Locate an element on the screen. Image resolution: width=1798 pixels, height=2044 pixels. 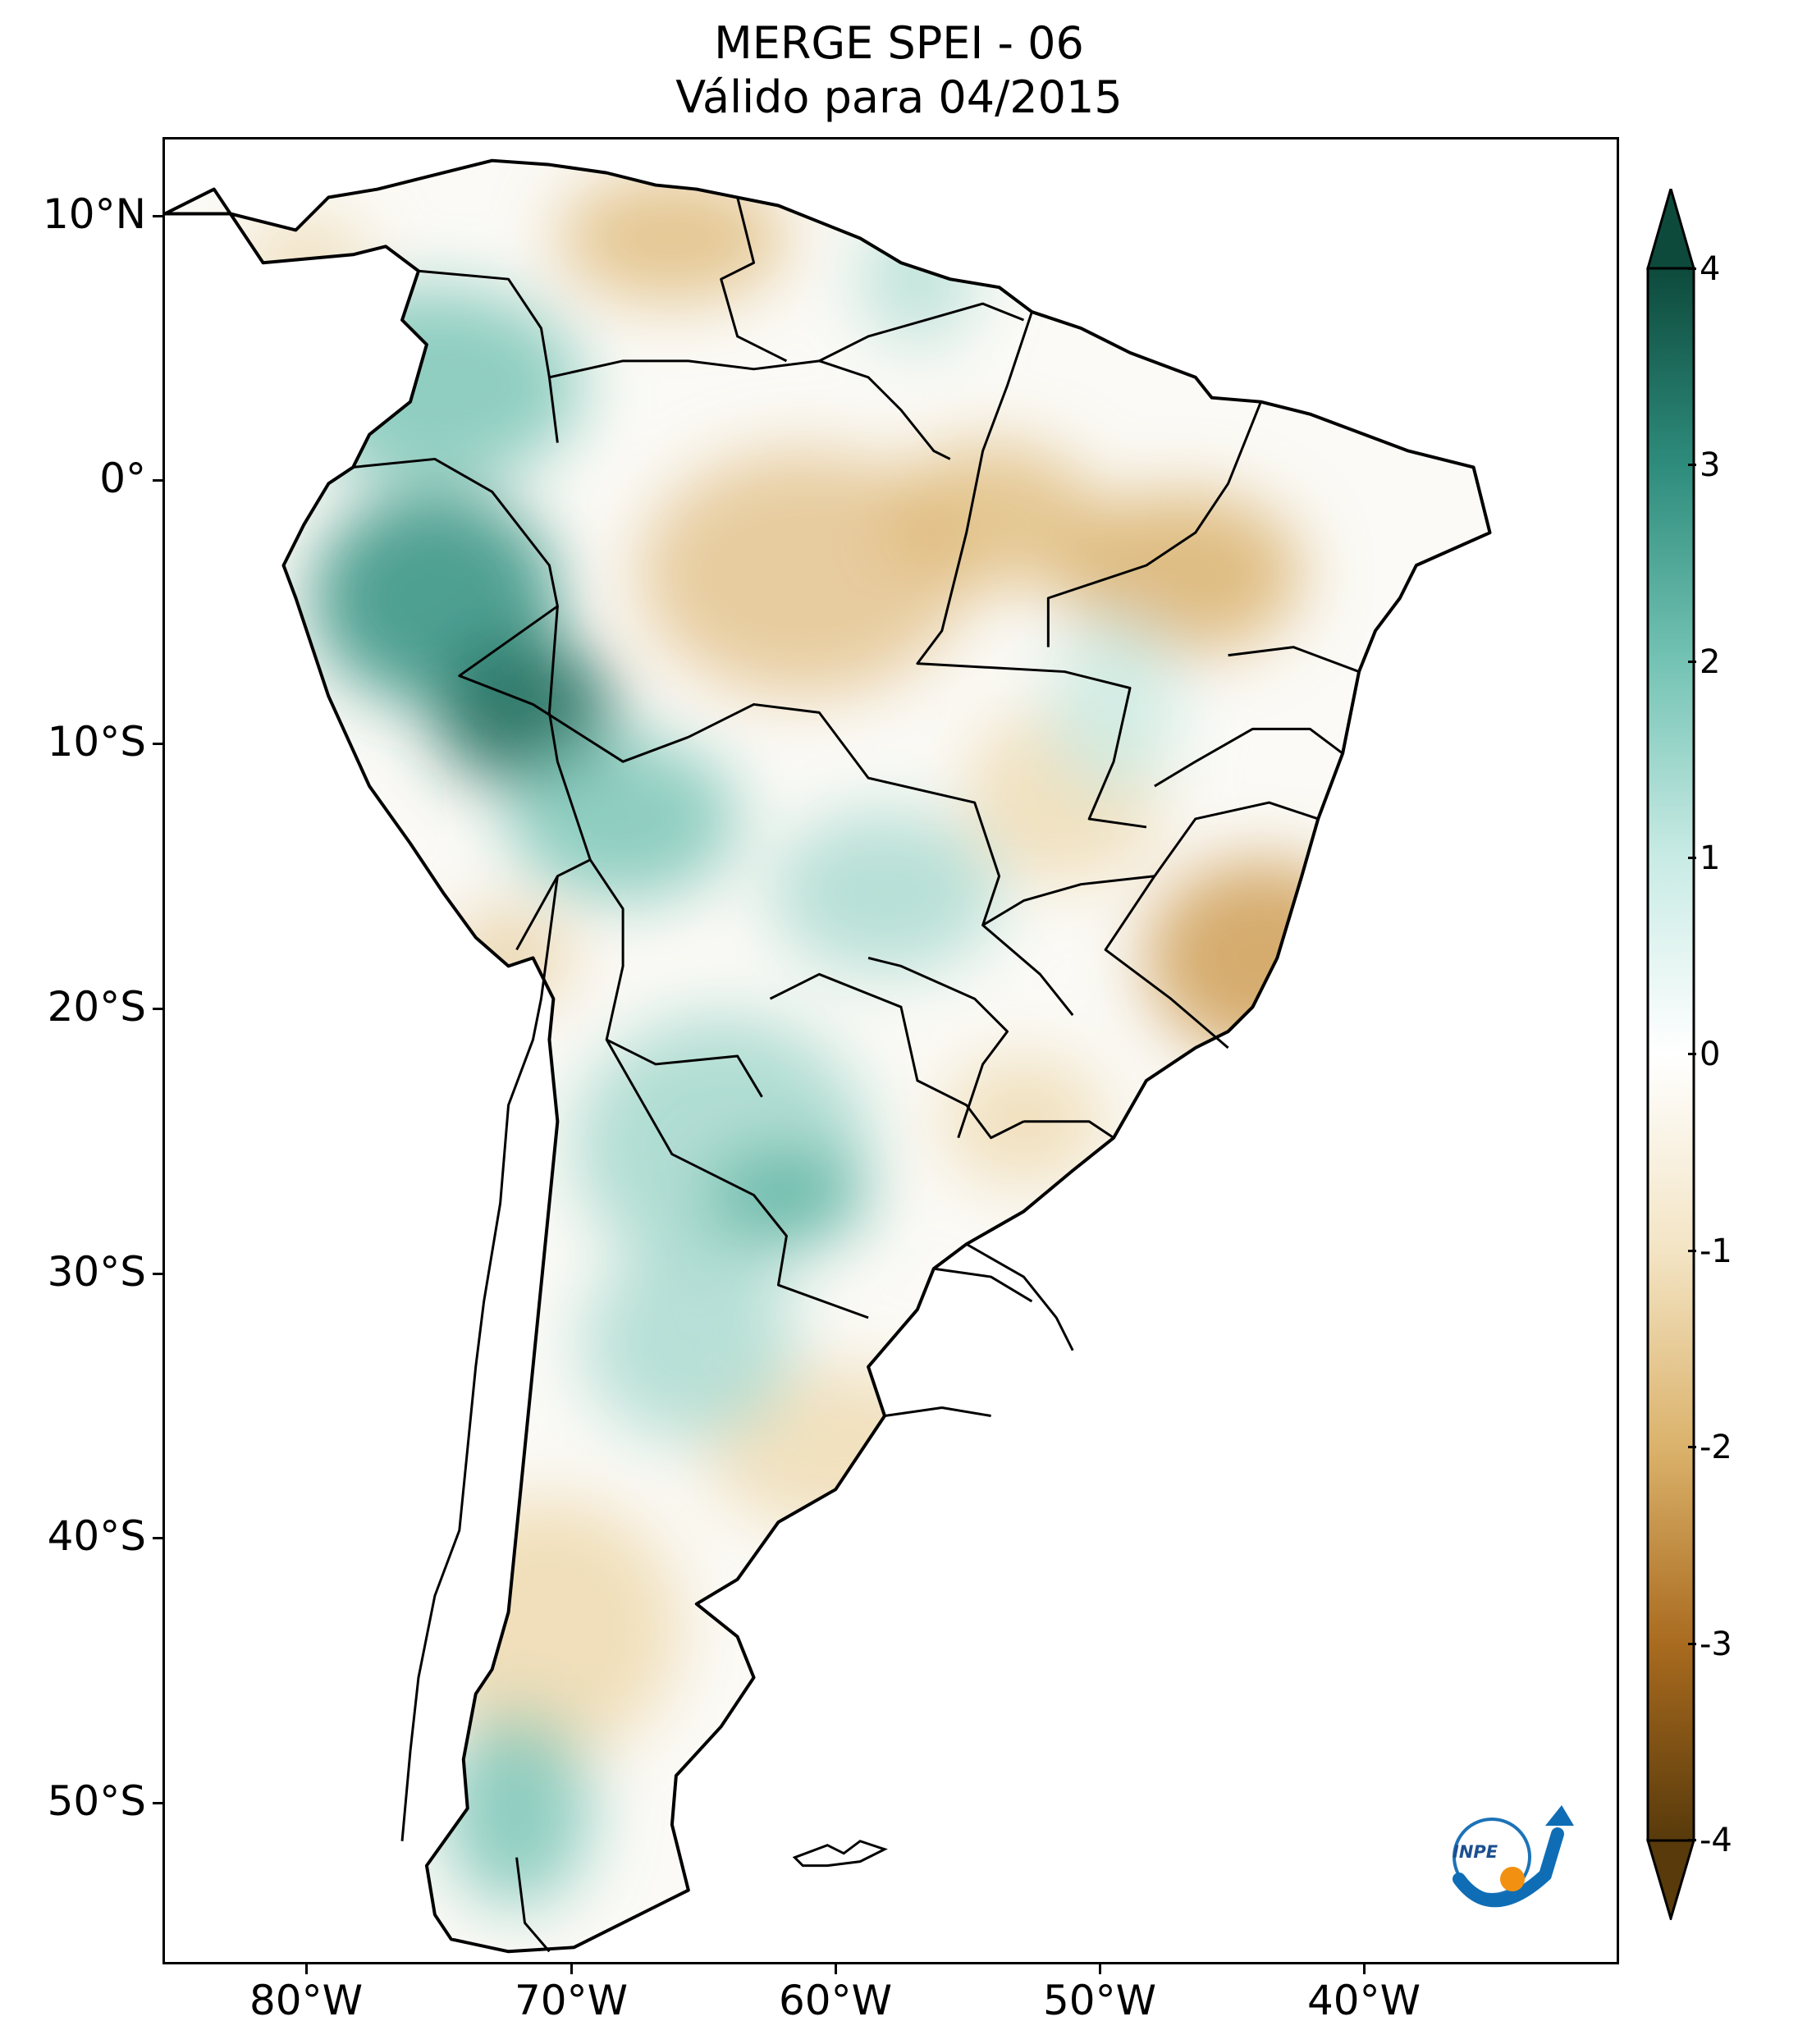
colorbar-gradient is located at coordinates (1670, 1054).